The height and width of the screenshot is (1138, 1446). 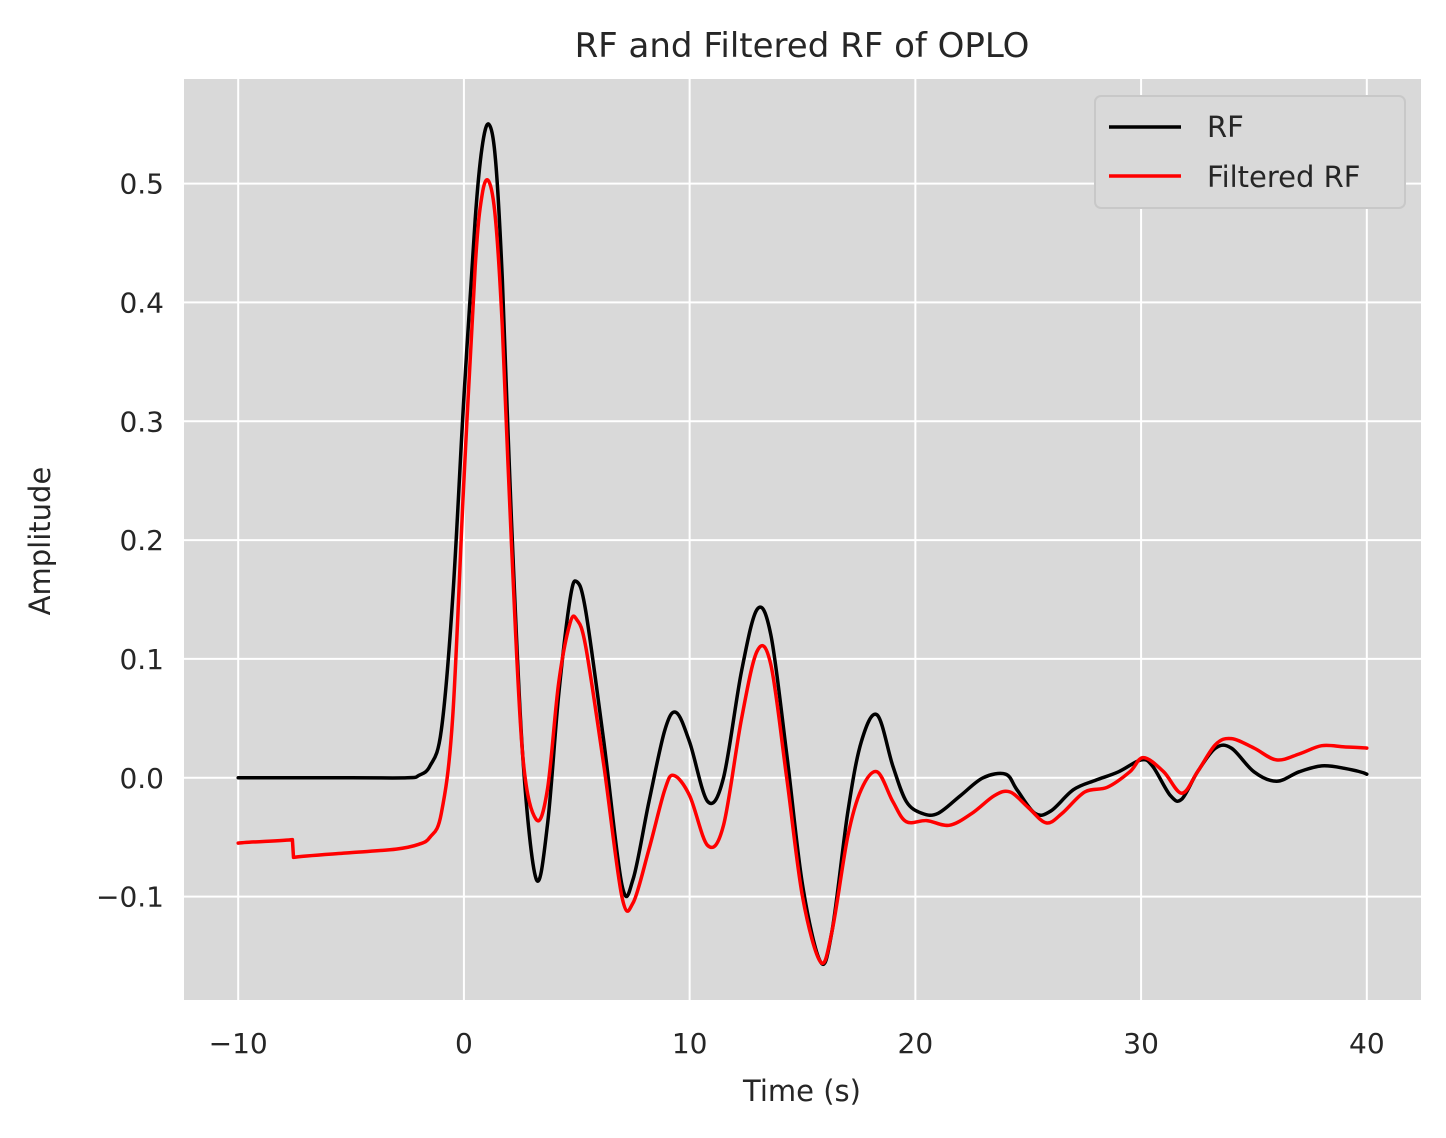 I want to click on y-tick-label: 0.2, so click(x=141, y=540).